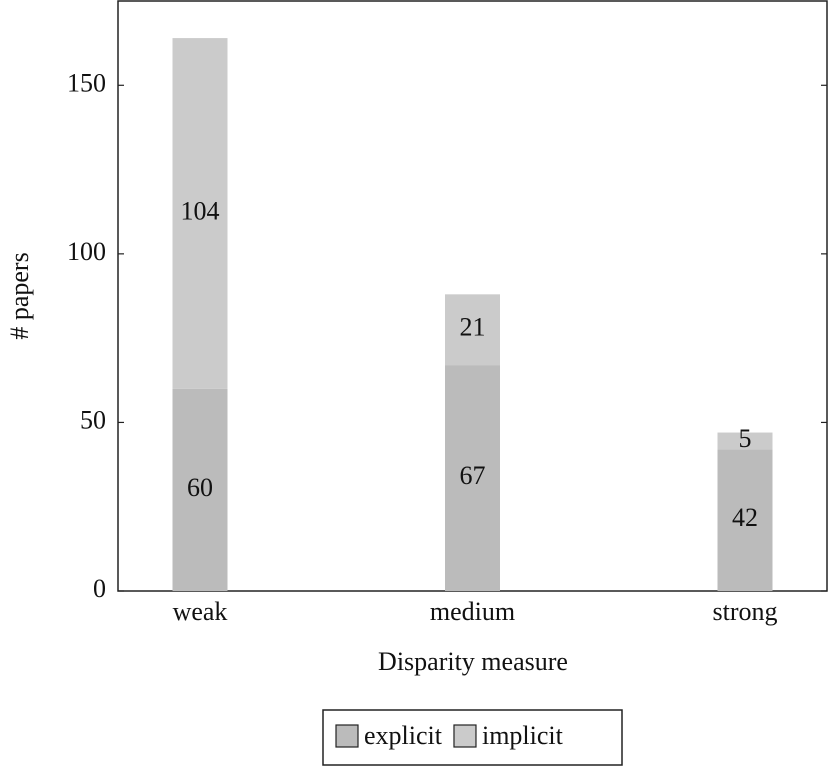 This screenshot has height=767, width=829. What do you see at coordinates (745, 611) in the screenshot?
I see `x-tick-label: strong` at bounding box center [745, 611].